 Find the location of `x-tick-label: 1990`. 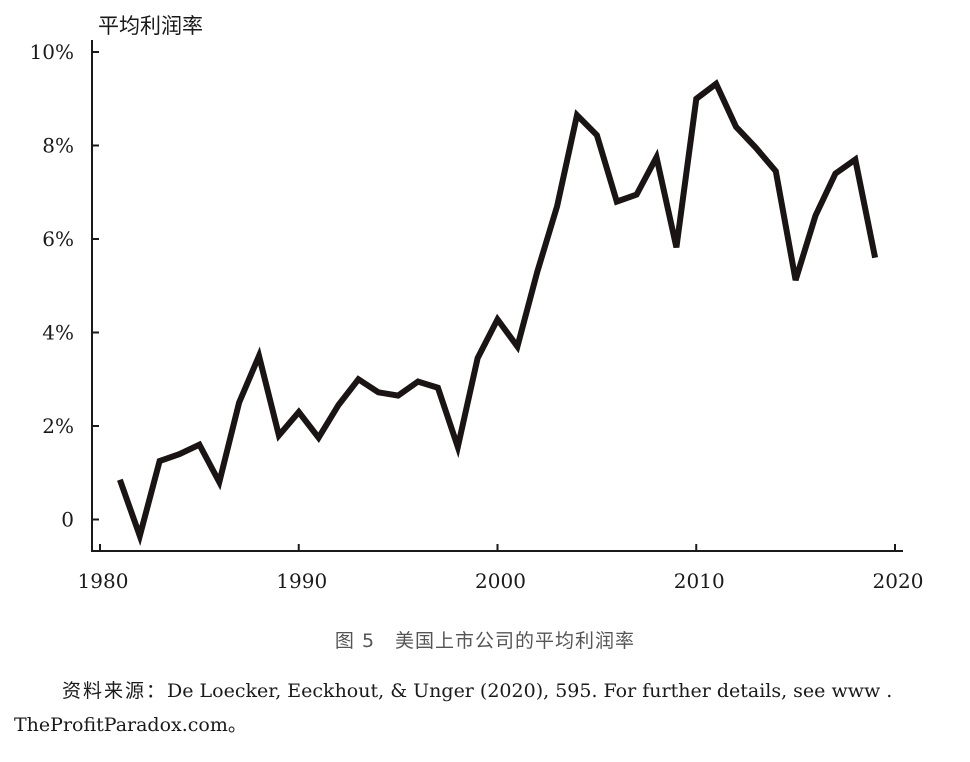

x-tick-label: 1990 is located at coordinates (301, 581).